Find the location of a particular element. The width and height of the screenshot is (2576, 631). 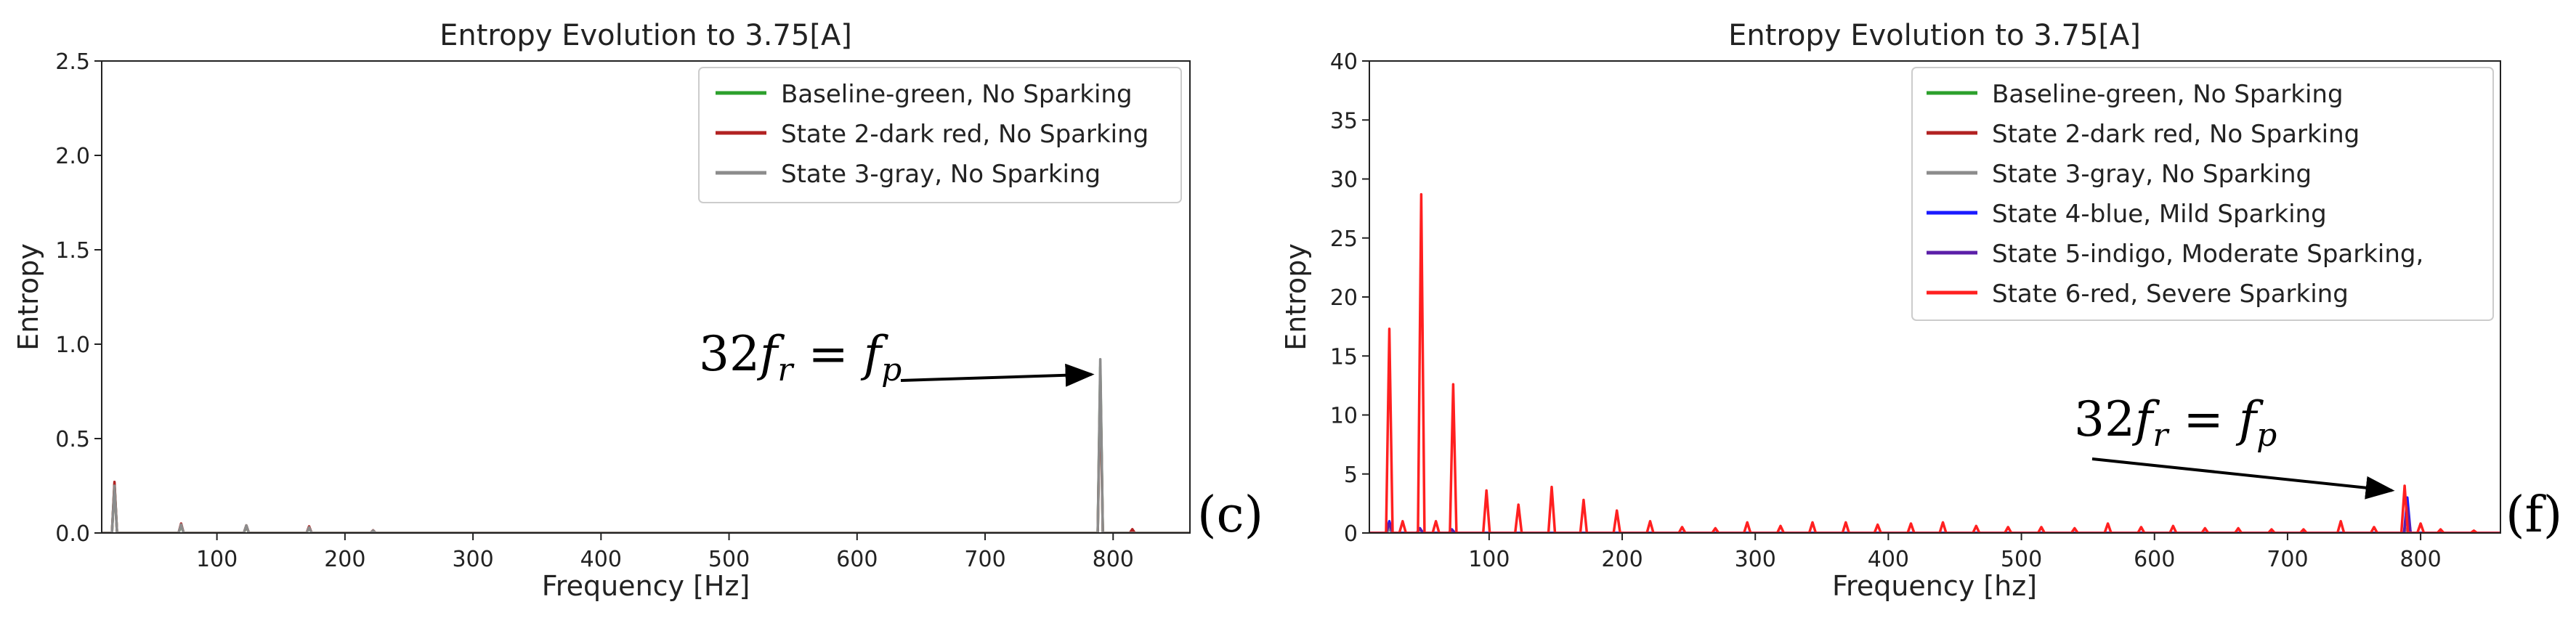

y-tick-label: 1.0 is located at coordinates (72, 345).